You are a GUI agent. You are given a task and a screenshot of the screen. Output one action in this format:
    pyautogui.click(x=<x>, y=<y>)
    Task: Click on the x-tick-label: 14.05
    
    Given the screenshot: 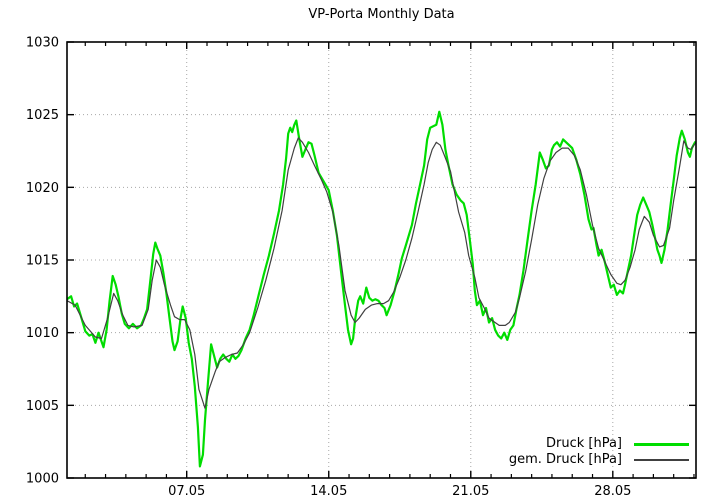 What is the action you would take?
    pyautogui.click(x=328, y=491)
    